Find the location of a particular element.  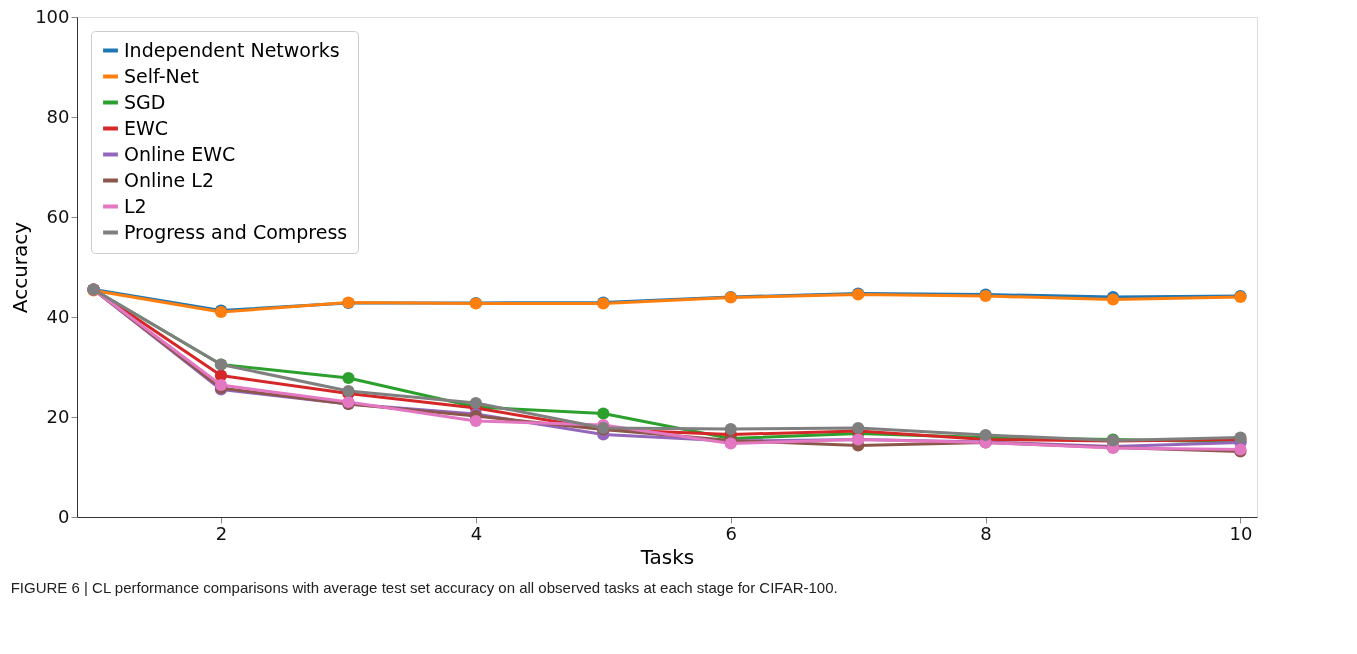

legend-label: Online L2 is located at coordinates (169, 179).